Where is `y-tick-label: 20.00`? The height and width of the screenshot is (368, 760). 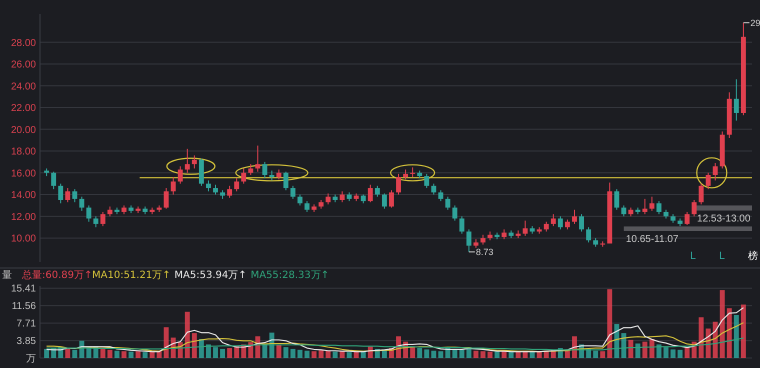 y-tick-label: 20.00 is located at coordinates (23, 130).